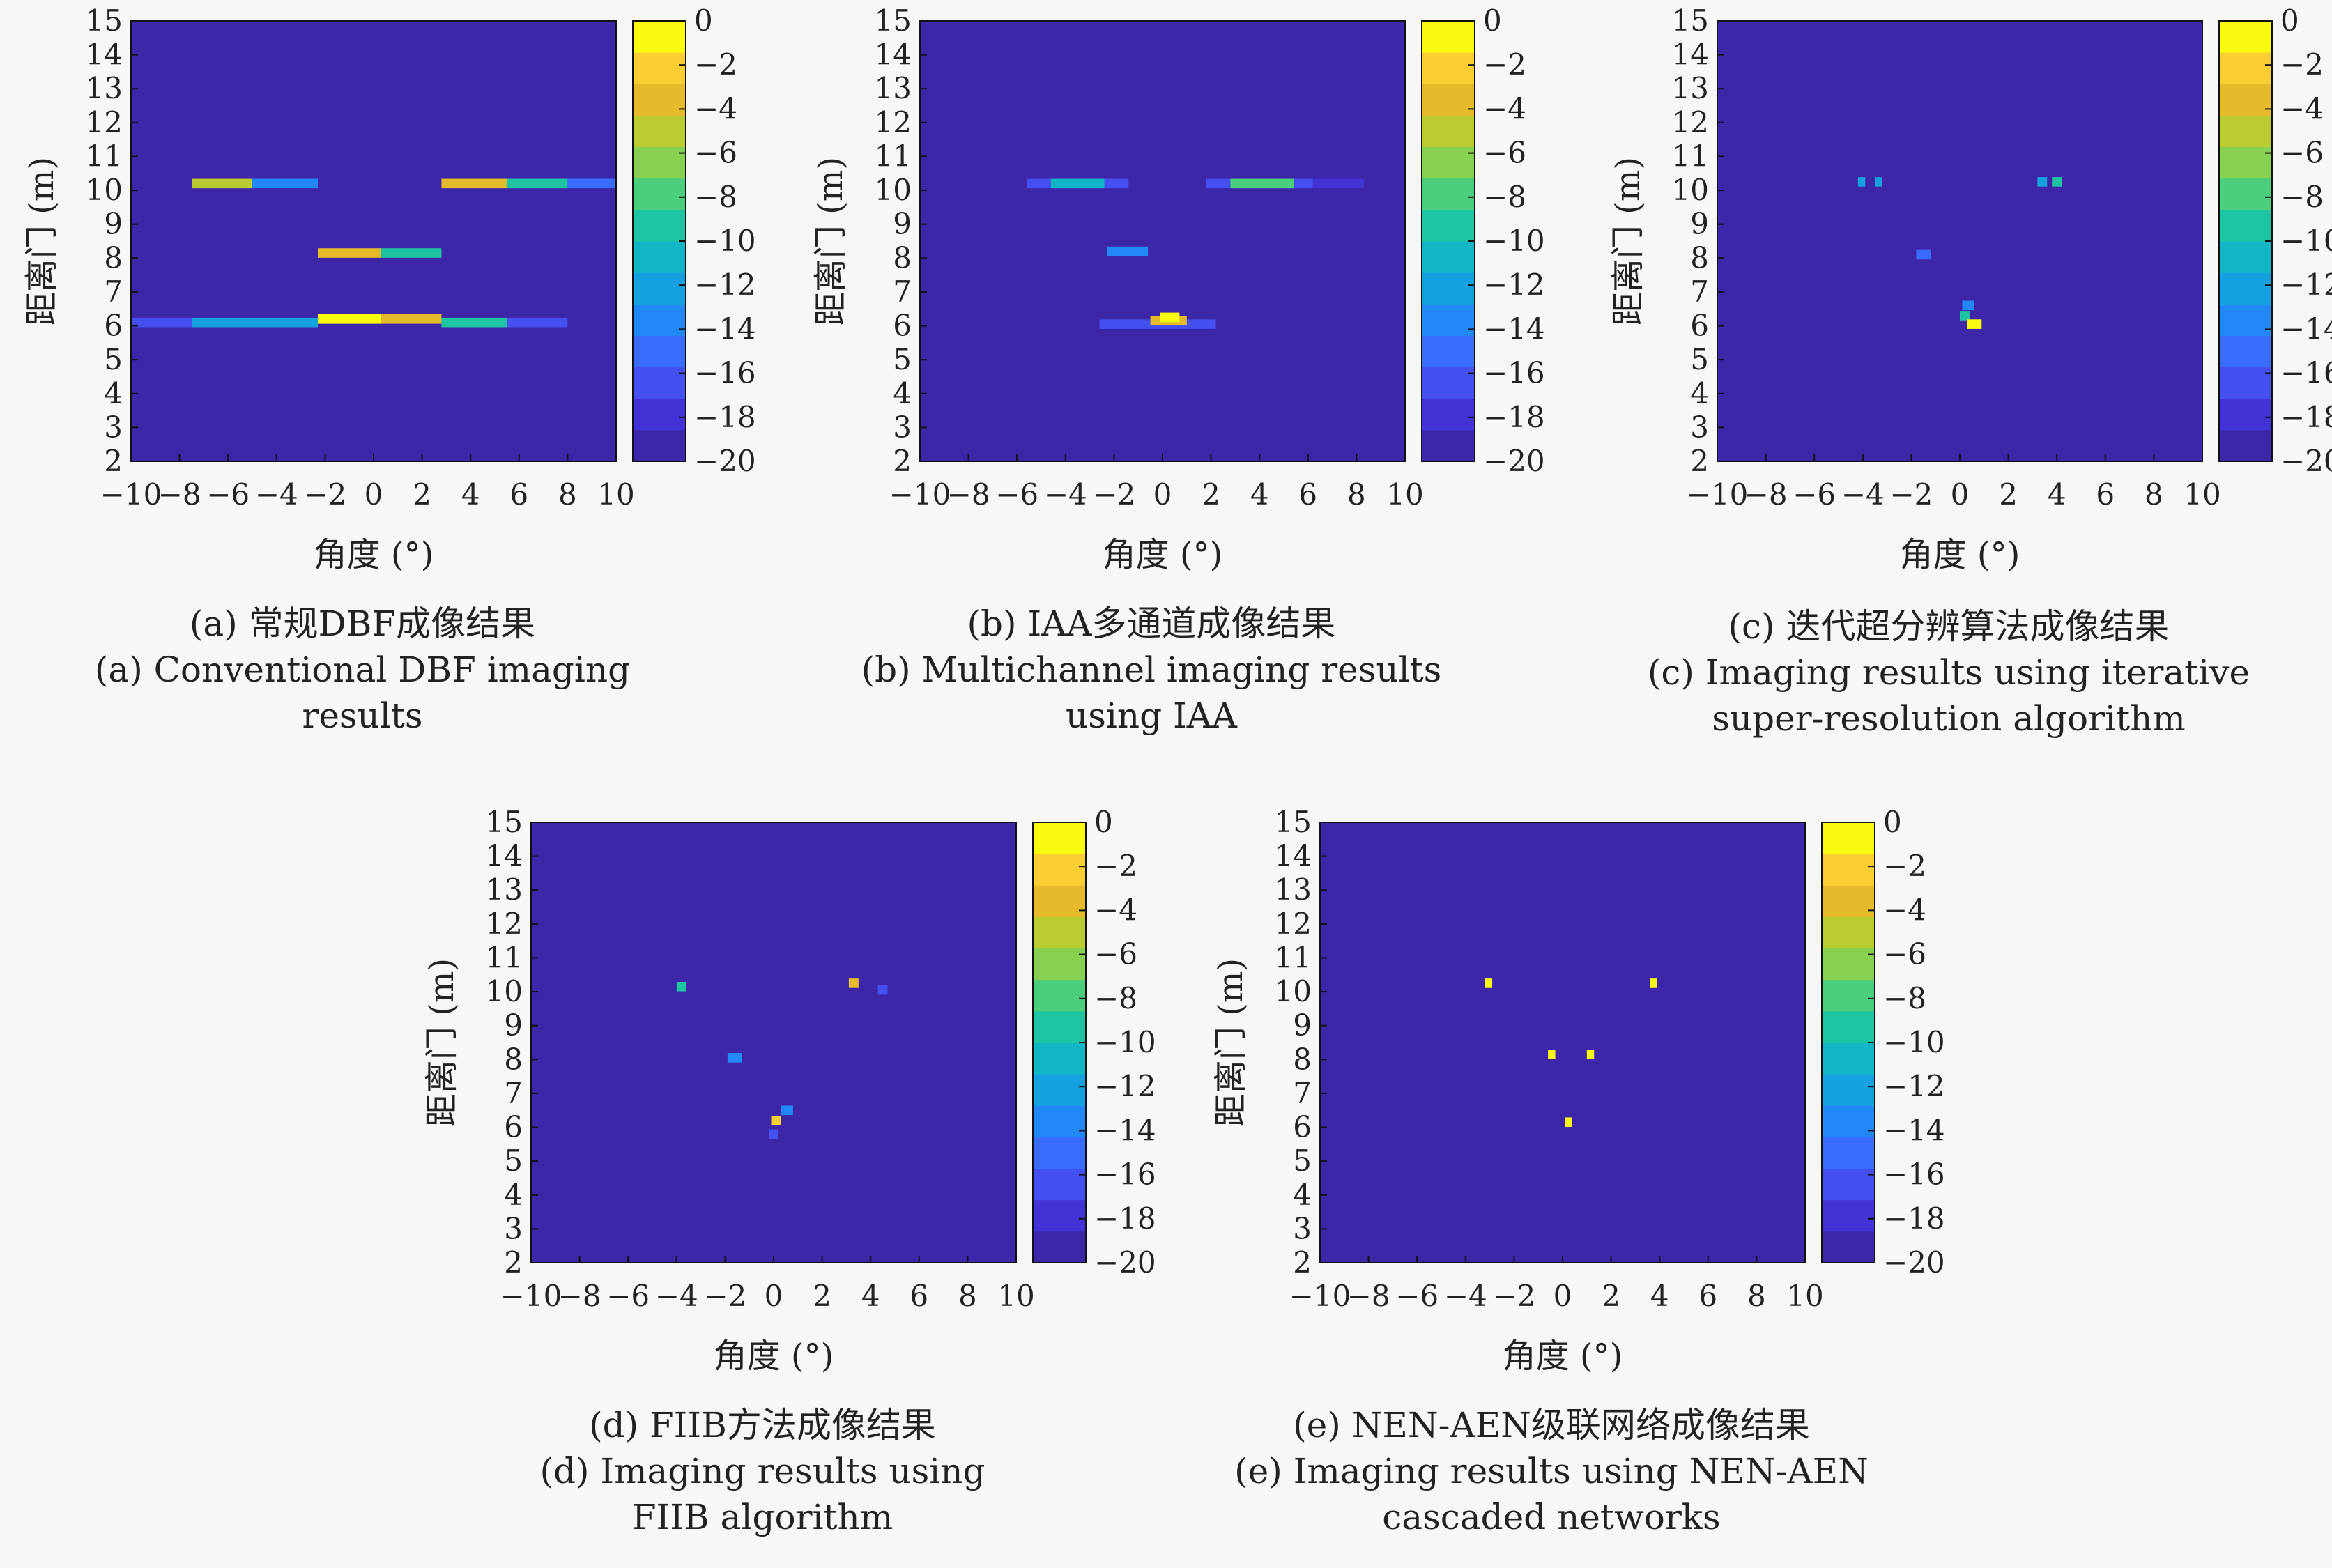  What do you see at coordinates (2302, 108) in the screenshot?
I see `colorbar-tick-label: −4` at bounding box center [2302, 108].